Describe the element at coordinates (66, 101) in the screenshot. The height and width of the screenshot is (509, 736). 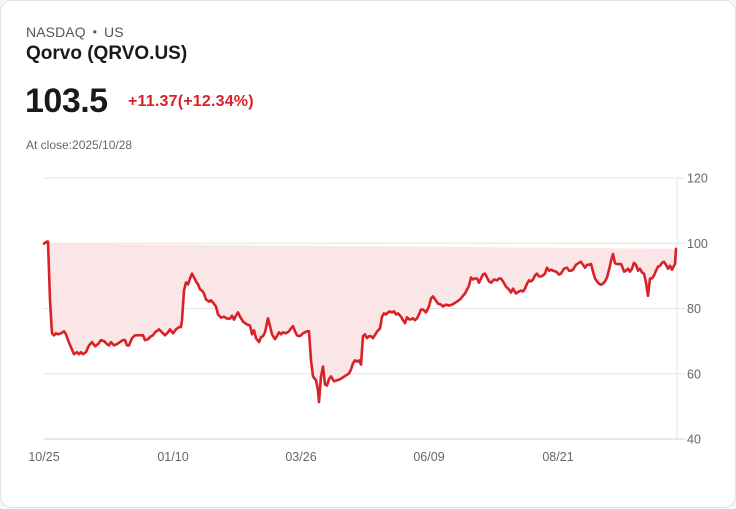
I see `current-price: 103.5` at that location.